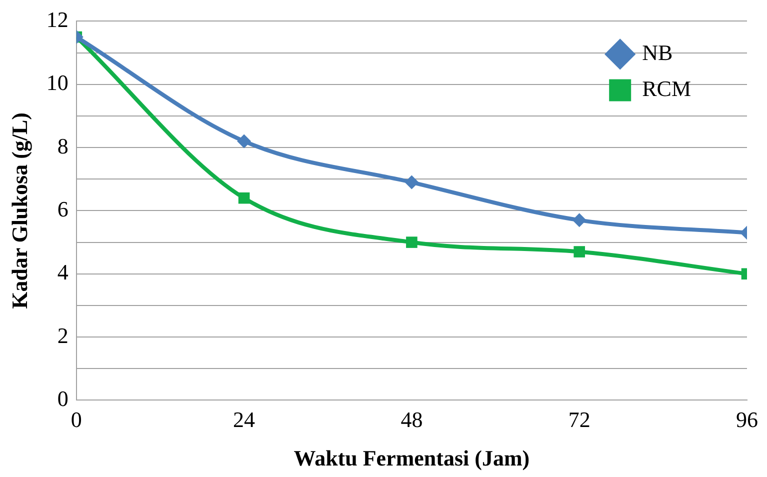  What do you see at coordinates (667, 88) in the screenshot?
I see `legend-label: RCM` at bounding box center [667, 88].